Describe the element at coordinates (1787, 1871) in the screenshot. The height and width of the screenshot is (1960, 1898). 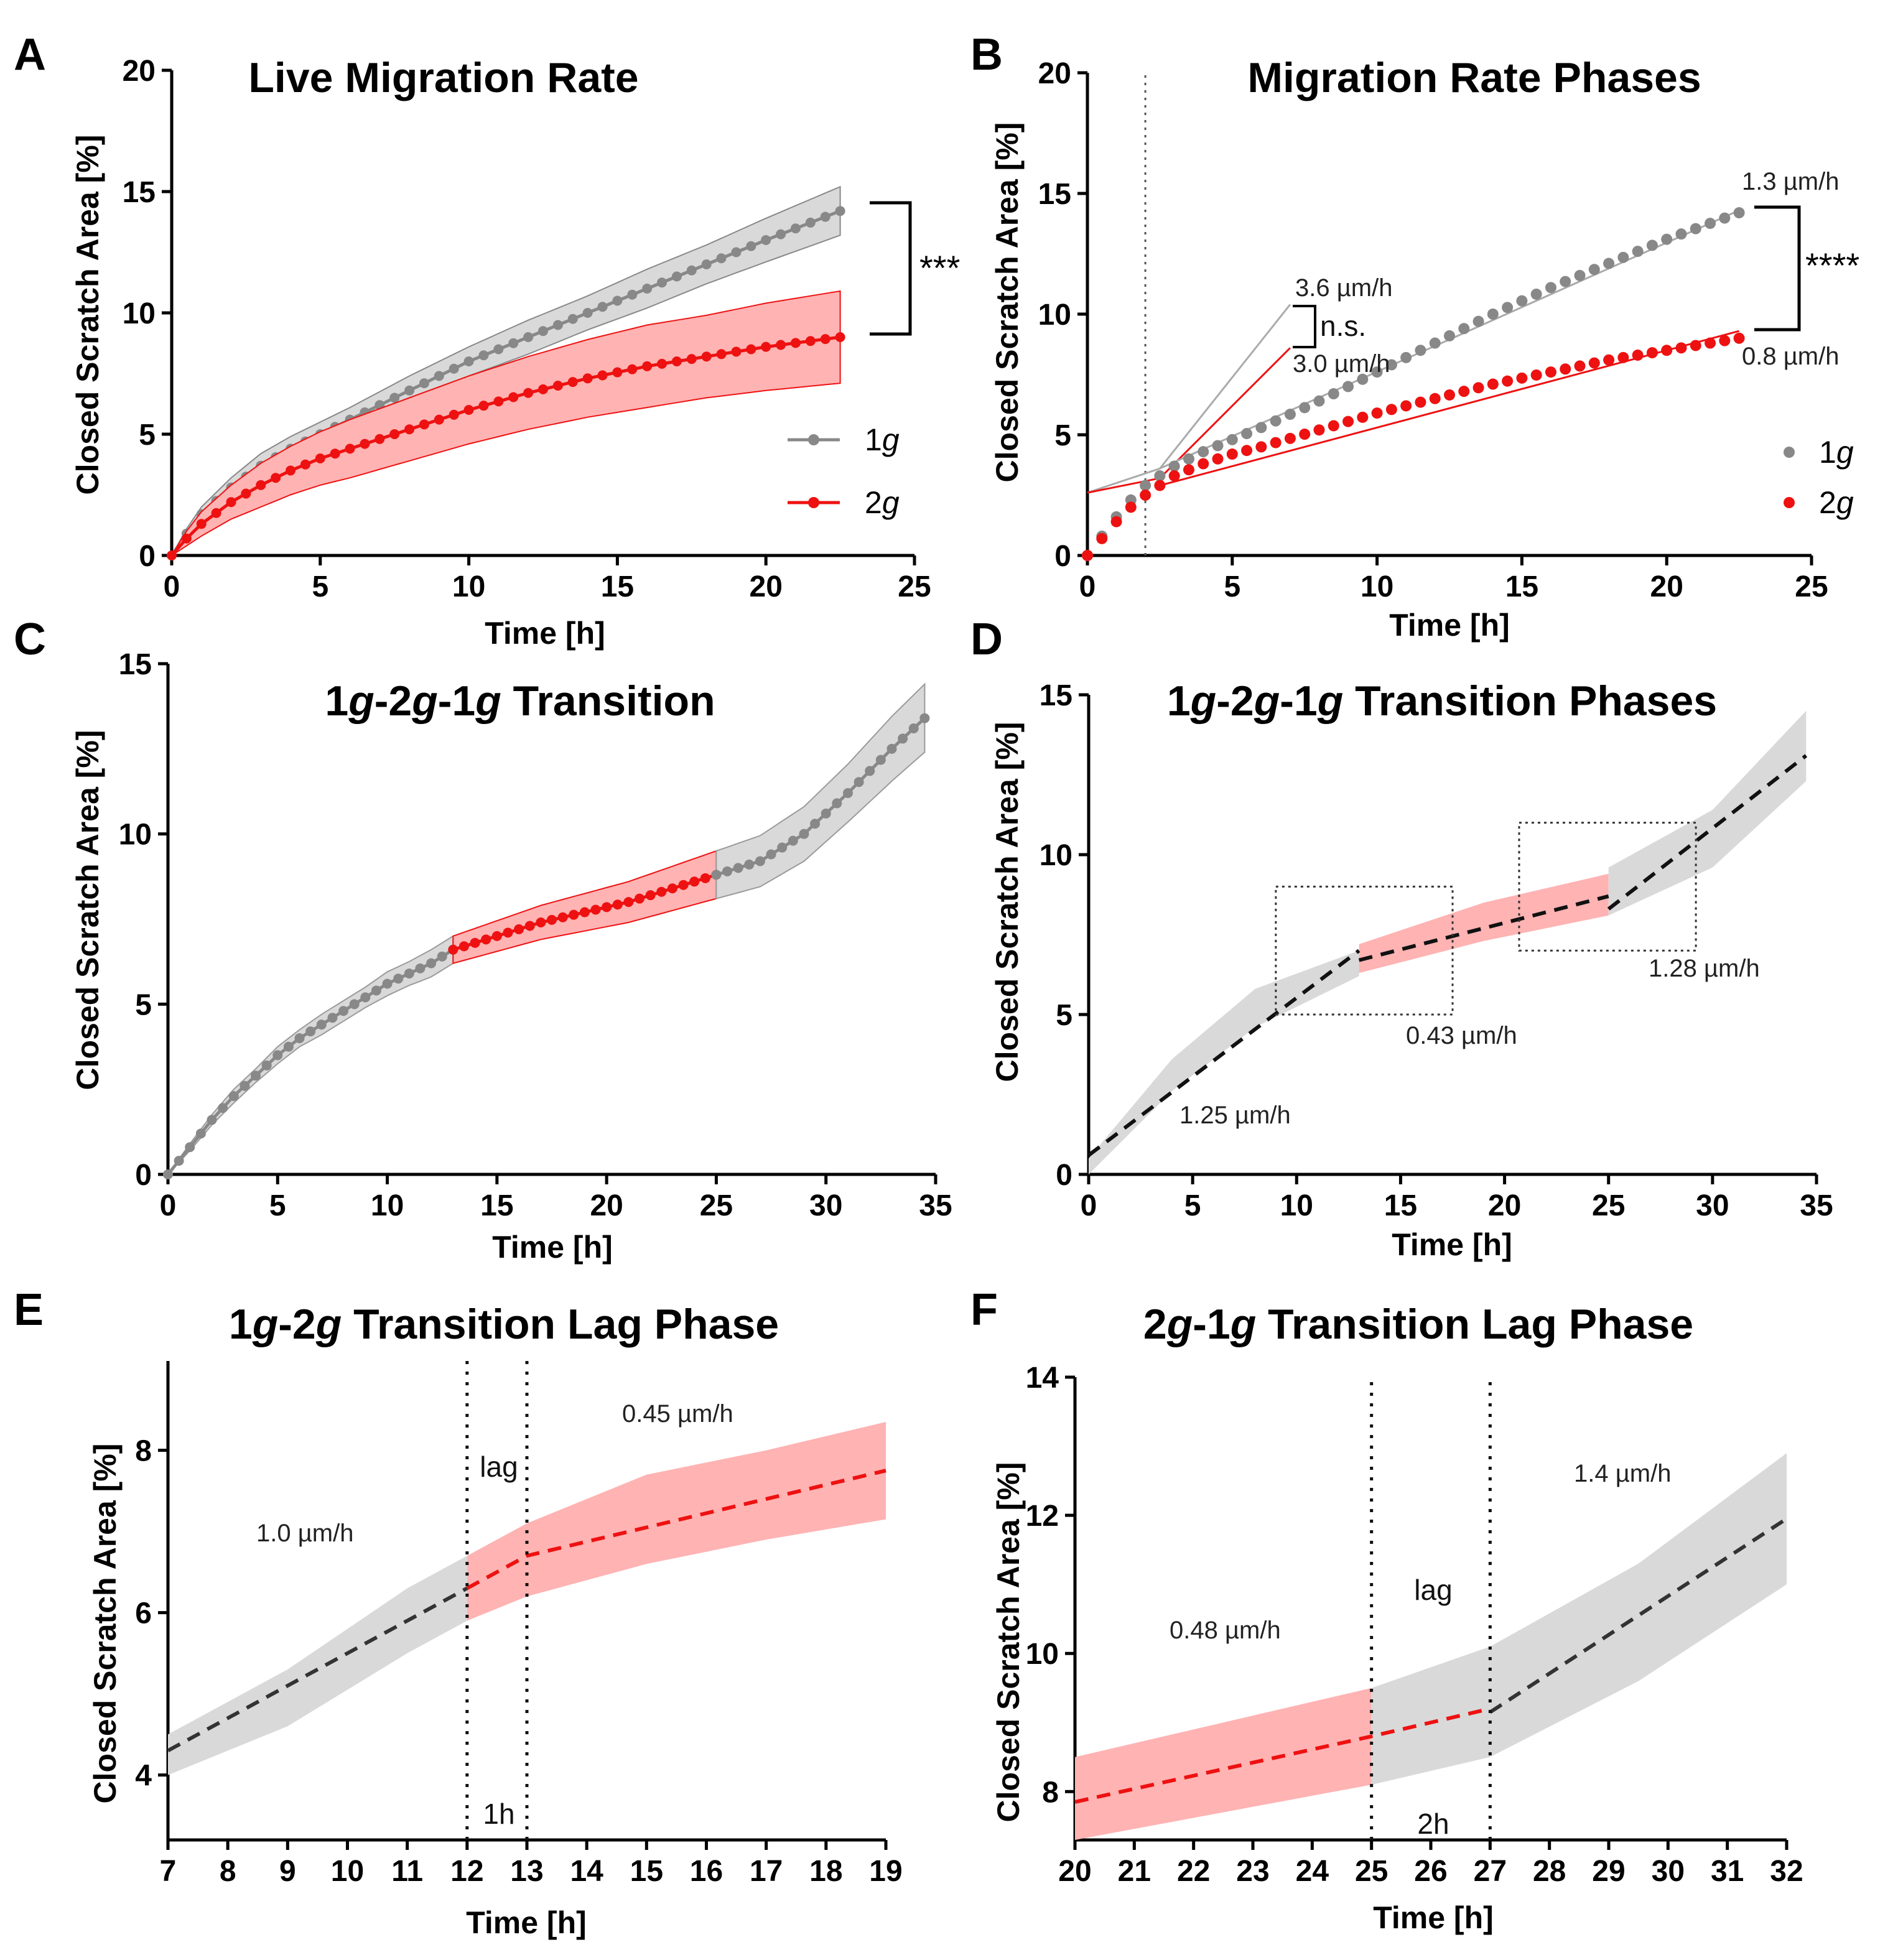
I see `x-tick-label: 32` at that location.